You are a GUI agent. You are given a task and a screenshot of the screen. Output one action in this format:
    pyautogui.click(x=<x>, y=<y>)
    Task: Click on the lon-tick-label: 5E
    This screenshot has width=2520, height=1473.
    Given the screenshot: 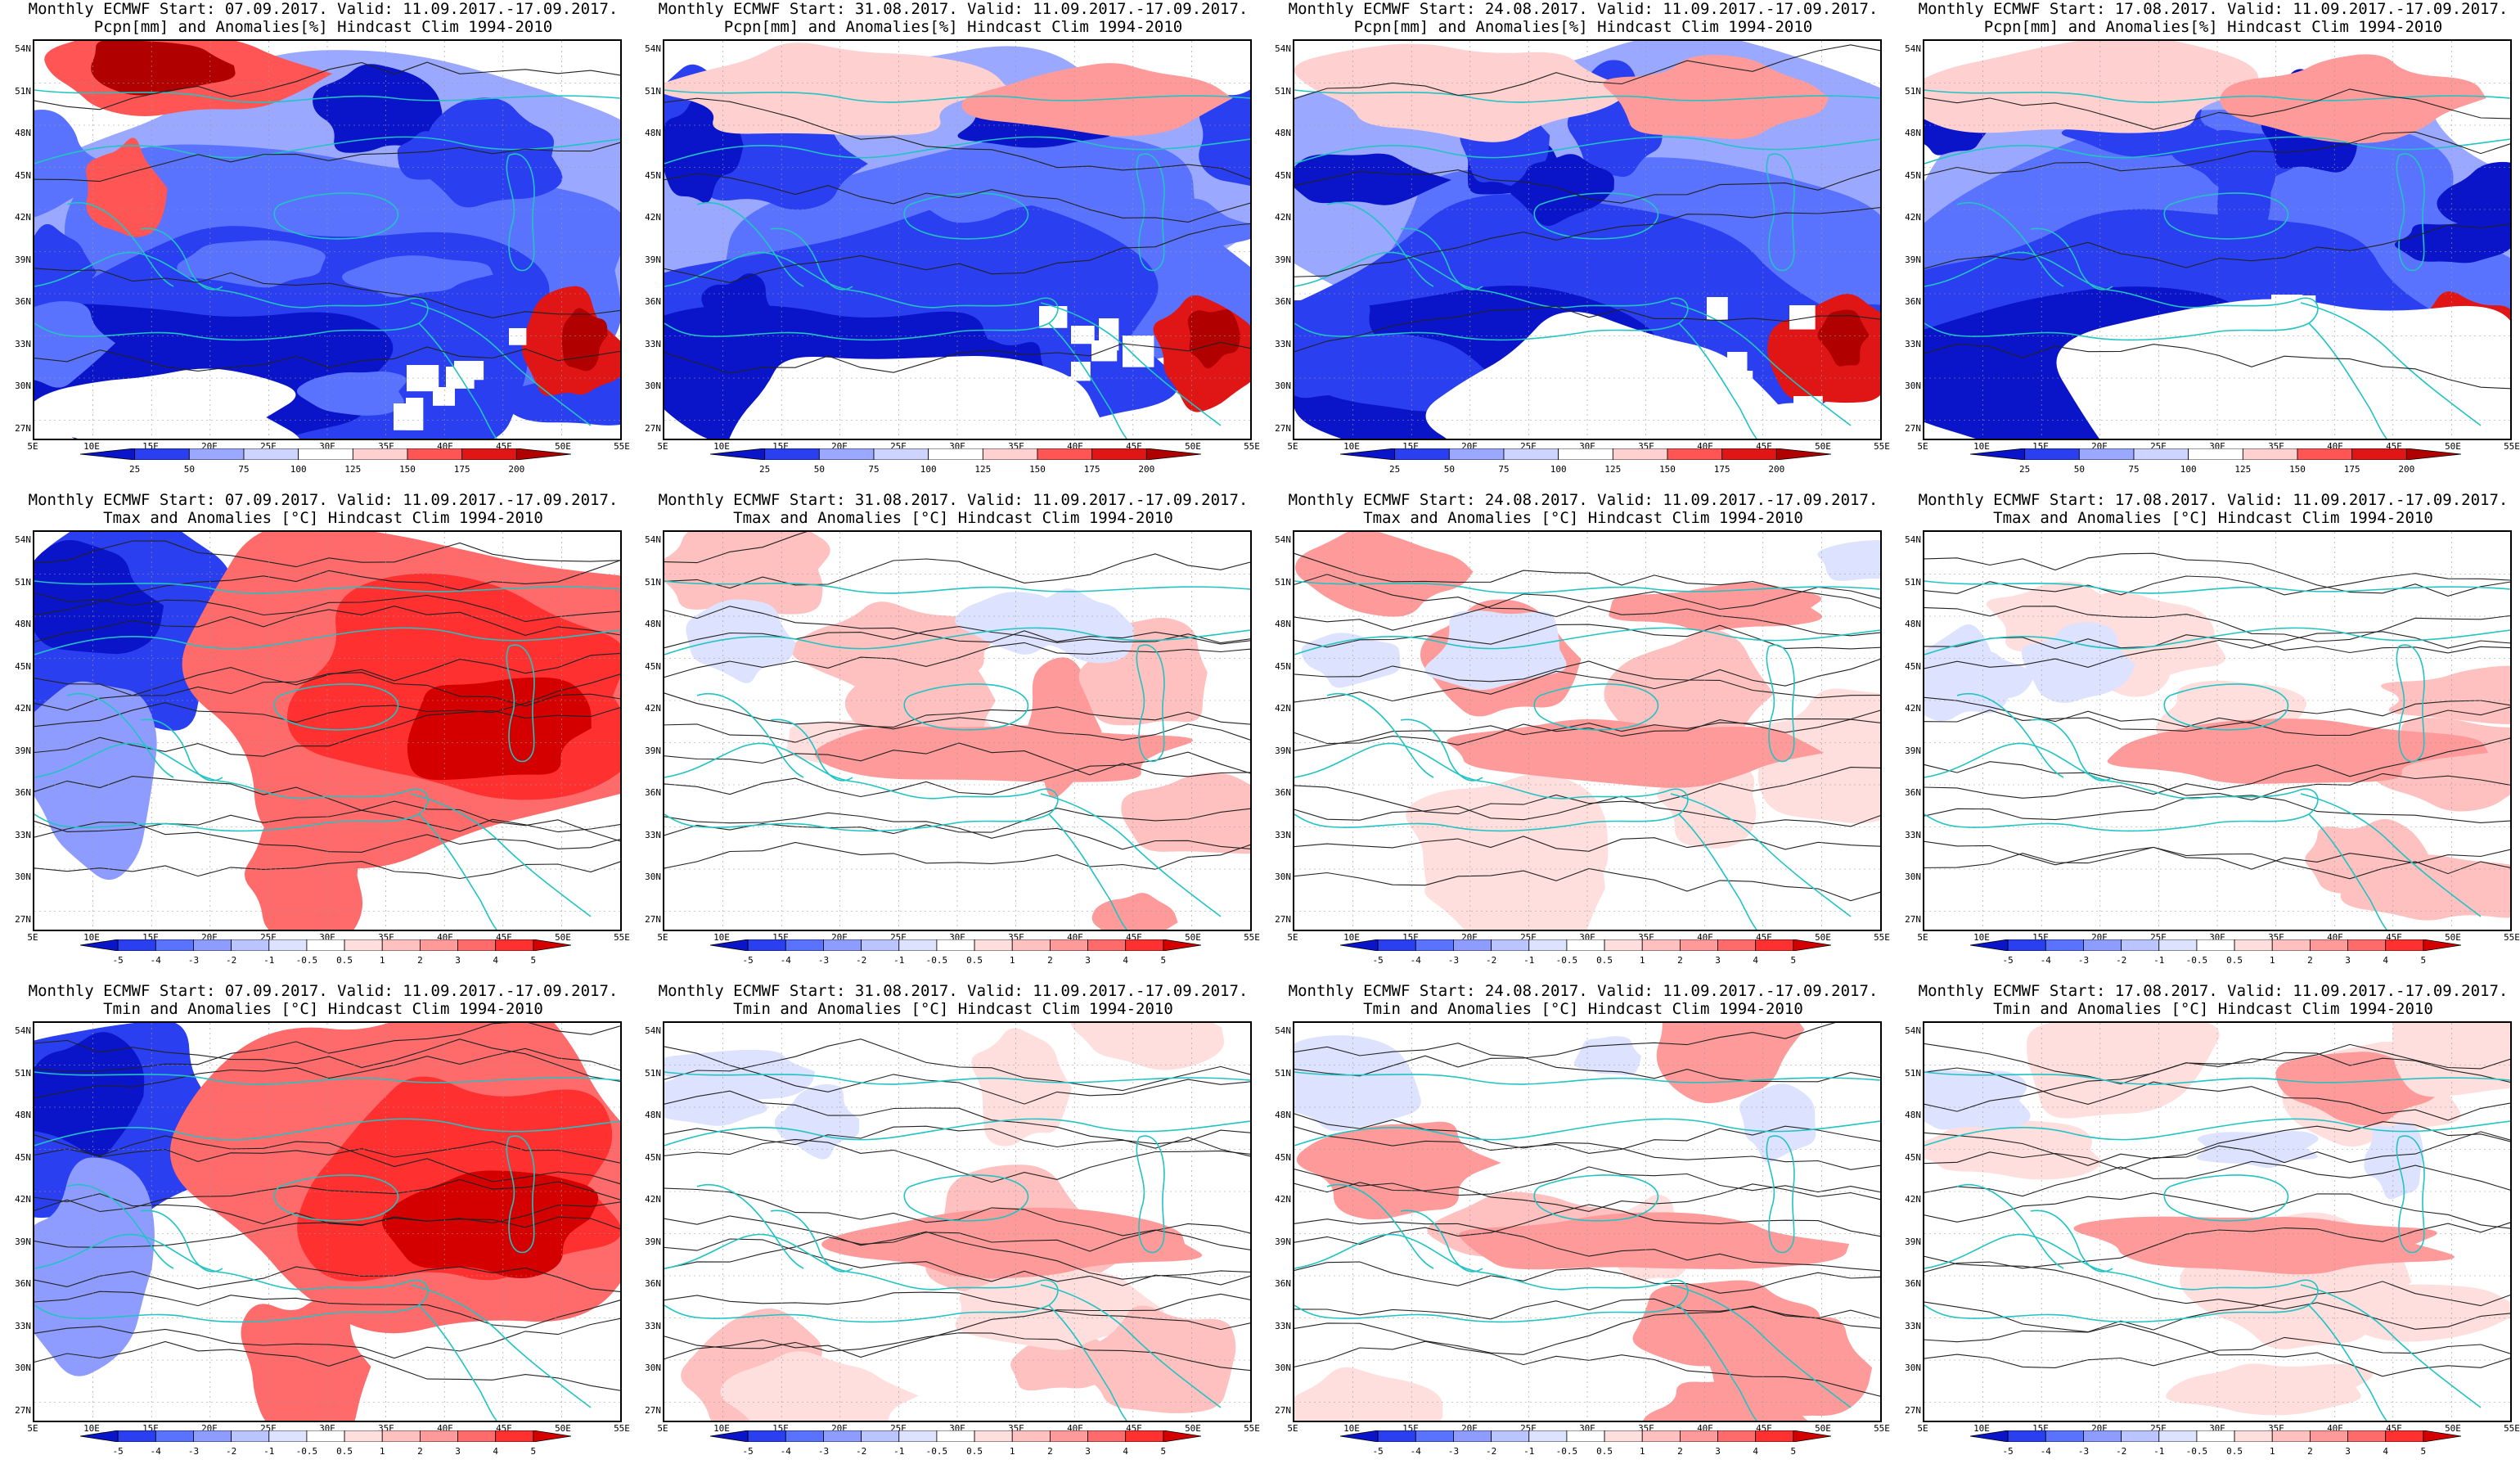 What is the action you would take?
    pyautogui.click(x=1293, y=1429)
    